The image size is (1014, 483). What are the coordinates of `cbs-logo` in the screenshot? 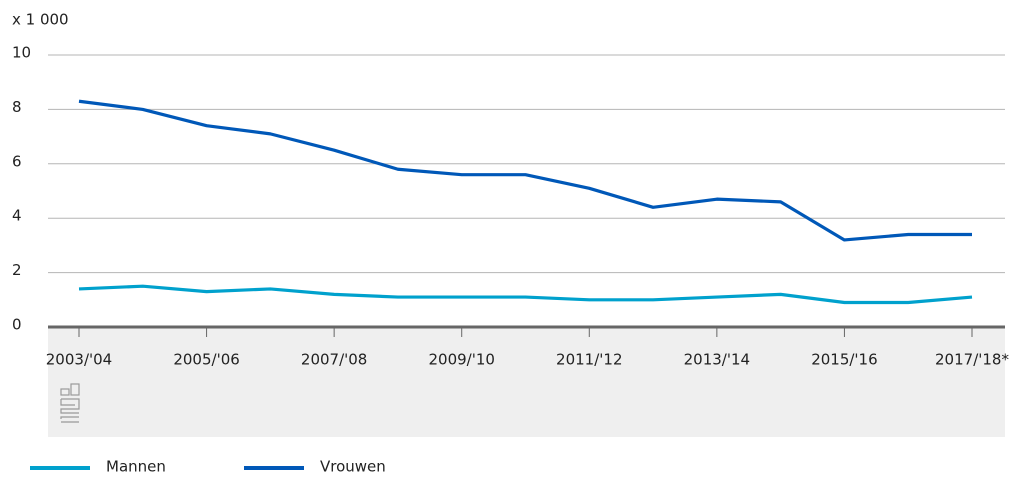 It's located at (70, 403).